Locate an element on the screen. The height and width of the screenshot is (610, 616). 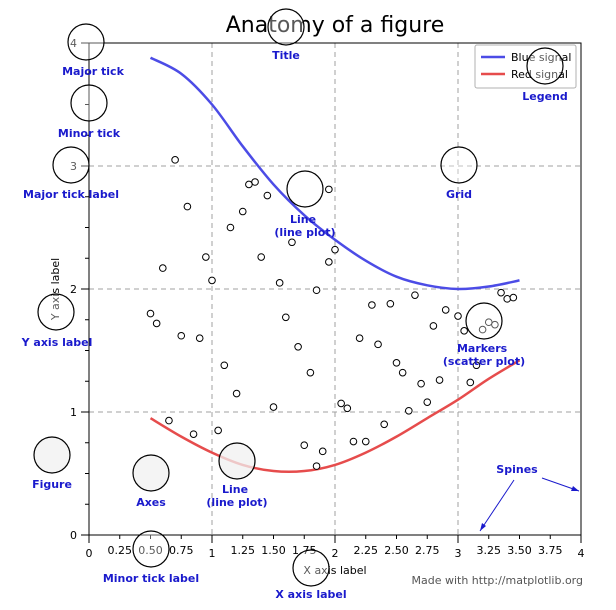
annotation-circle-title is located at coordinates (286, 27).